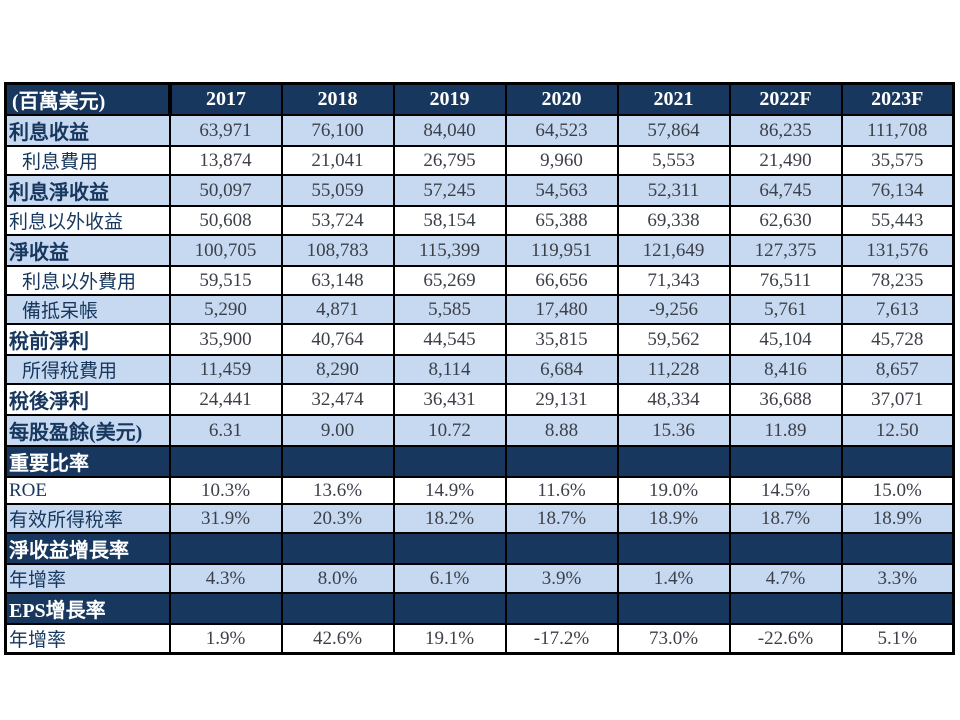 The width and height of the screenshot is (960, 720). Describe the element at coordinates (337, 490) in the screenshot. I see `value-cell: 13.6%` at that location.